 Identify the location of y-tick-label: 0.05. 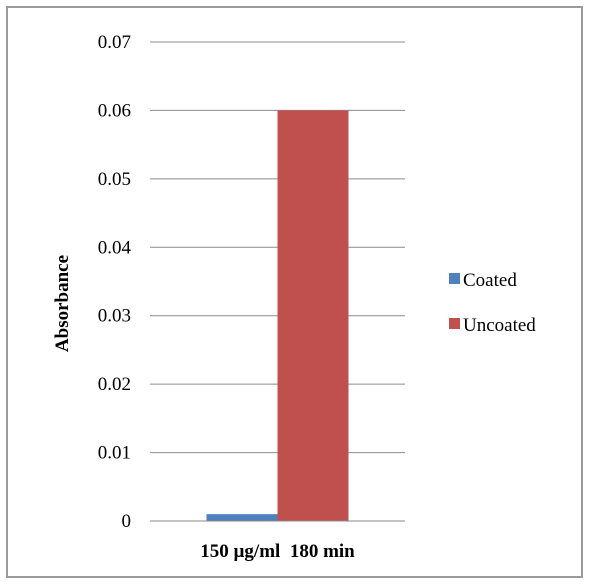
(114, 179).